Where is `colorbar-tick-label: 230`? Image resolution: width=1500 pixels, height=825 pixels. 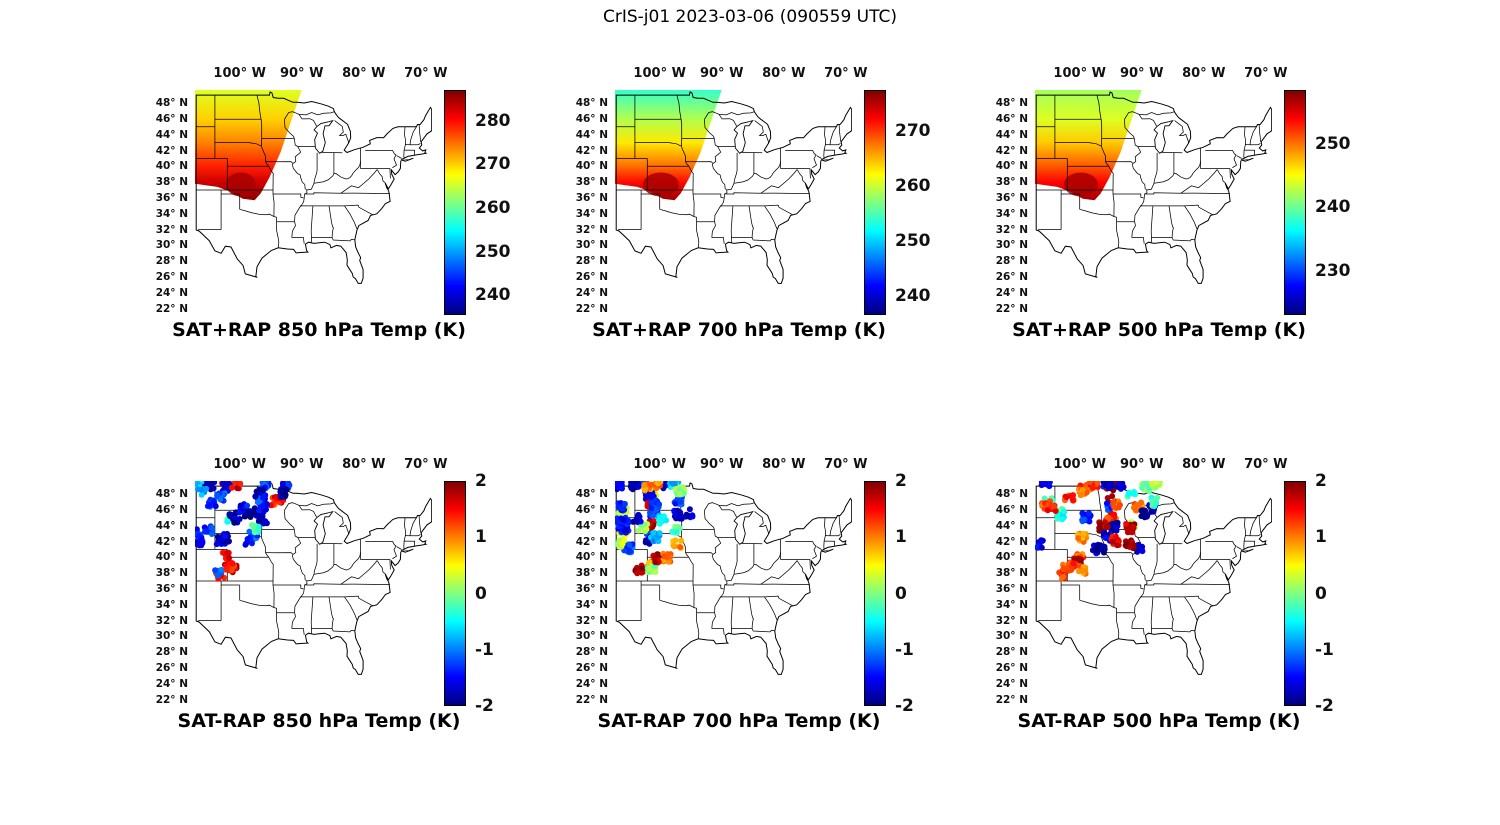
colorbar-tick-label: 230 is located at coordinates (1333, 270).